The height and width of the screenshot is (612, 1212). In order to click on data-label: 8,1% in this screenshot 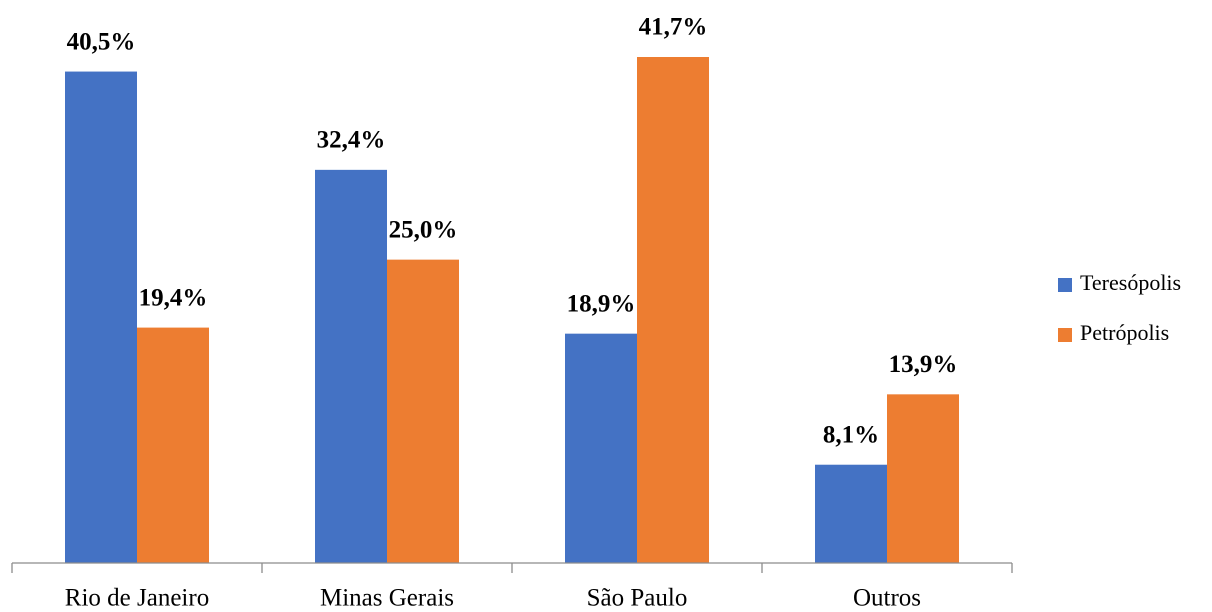, I will do `click(851, 434)`.